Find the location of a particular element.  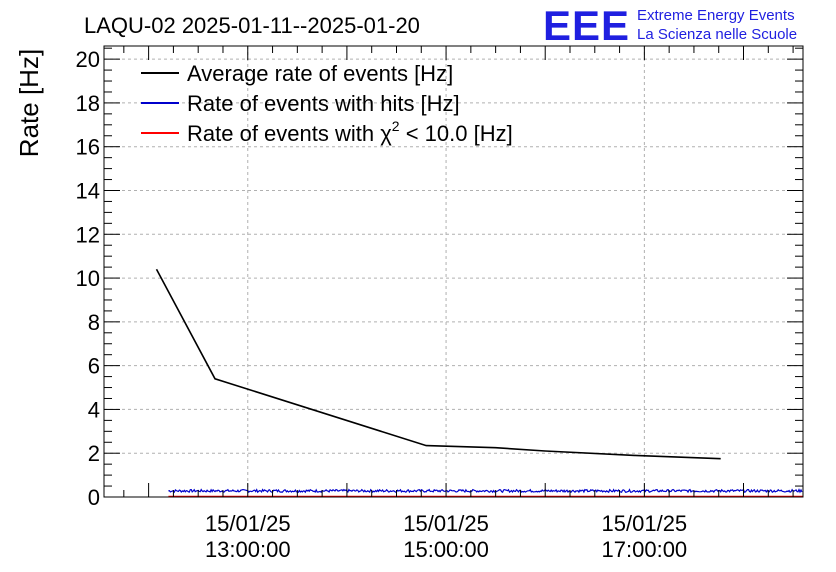

logo-mark: EEE is located at coordinates (586, 25).